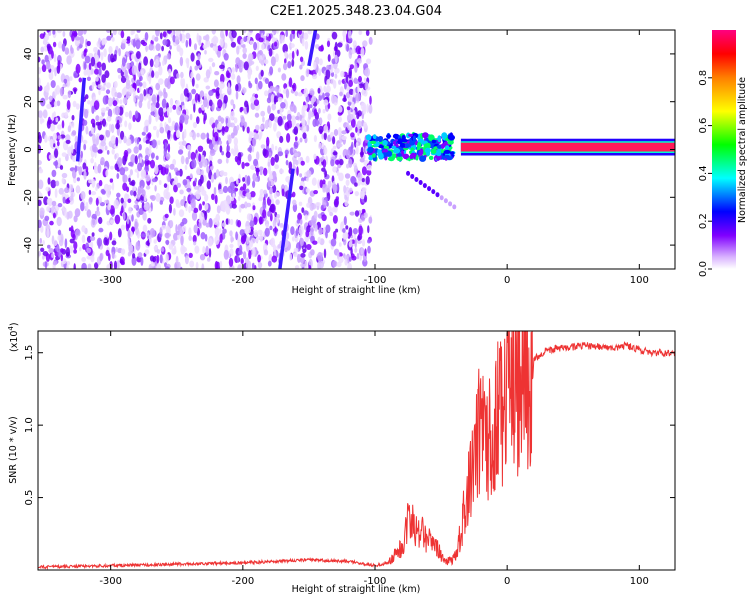 The height and width of the screenshot is (604, 750). What do you see at coordinates (433, 192) in the screenshot?
I see `tail-speckle` at bounding box center [433, 192].